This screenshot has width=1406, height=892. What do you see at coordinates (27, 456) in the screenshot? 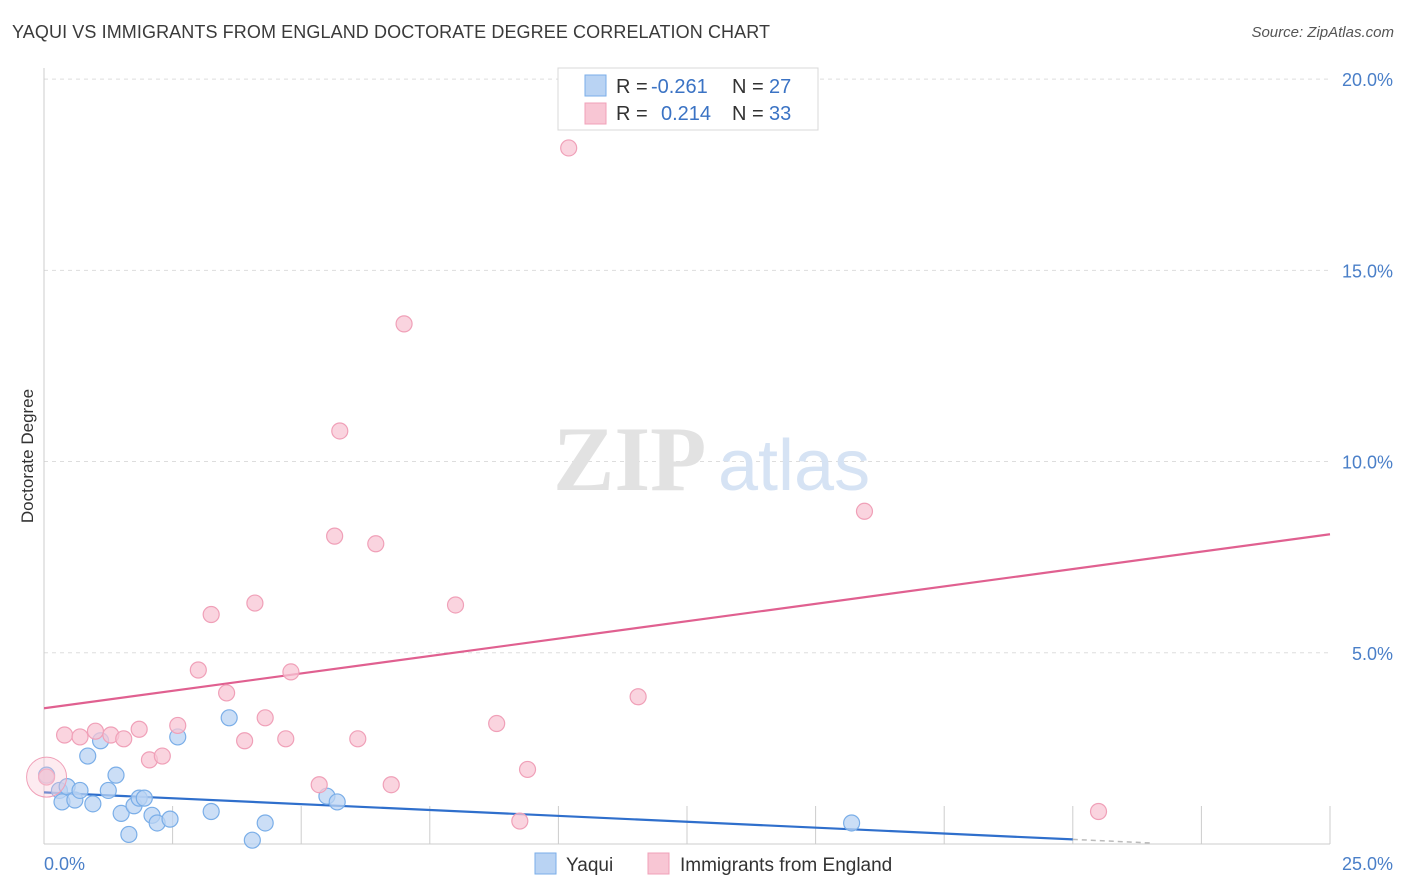
I see `y-axis-label: Doctorate Degree` at bounding box center [27, 456].